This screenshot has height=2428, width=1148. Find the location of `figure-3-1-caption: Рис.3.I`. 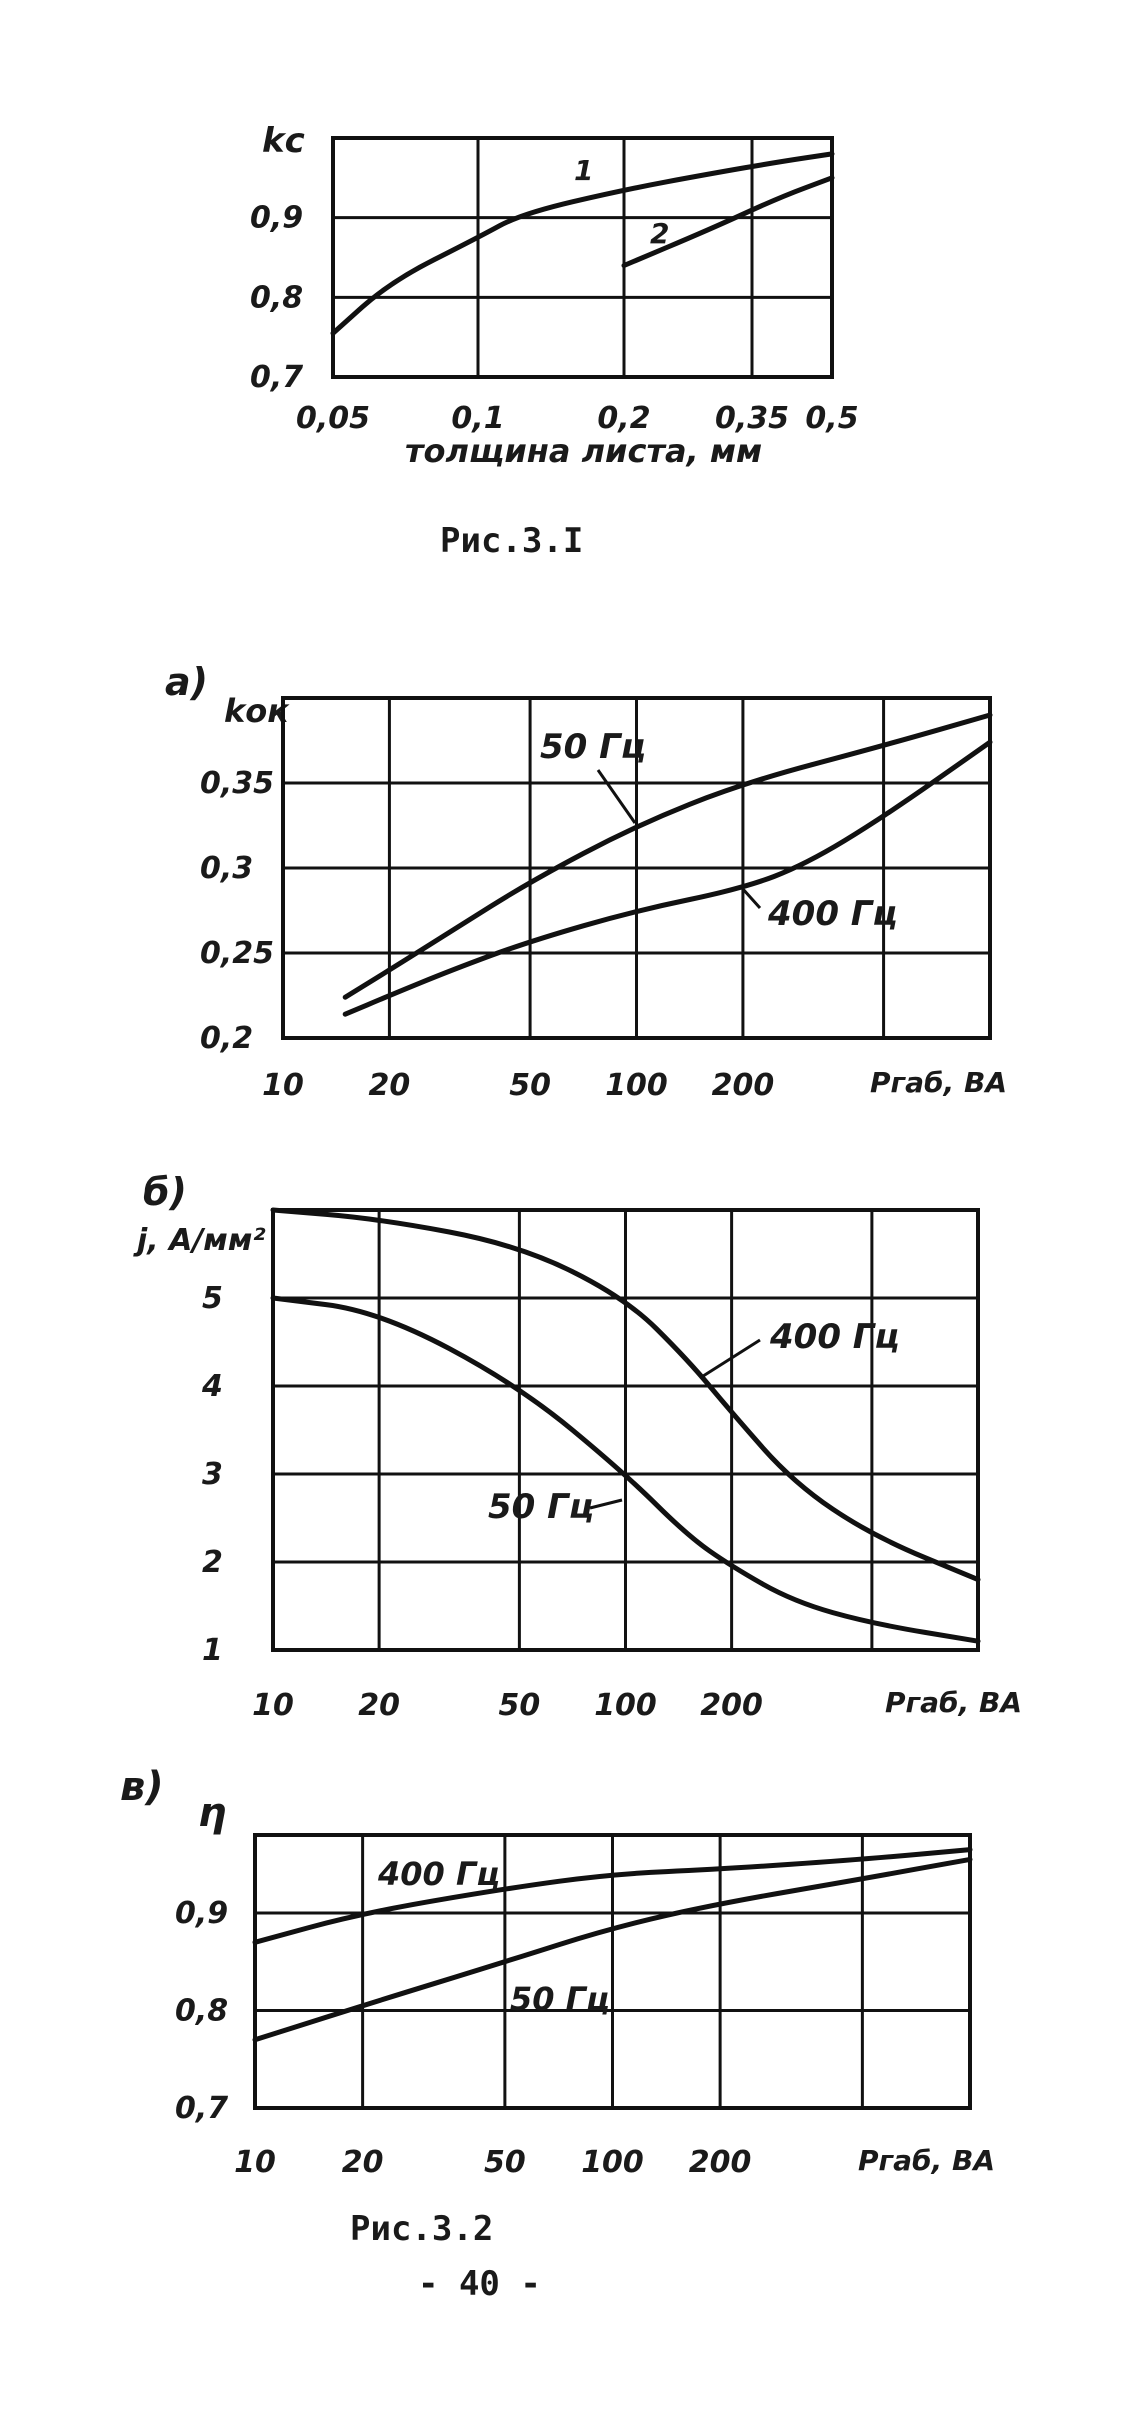

figure-3-1-caption: Рис.3.I is located at coordinates (511, 541).